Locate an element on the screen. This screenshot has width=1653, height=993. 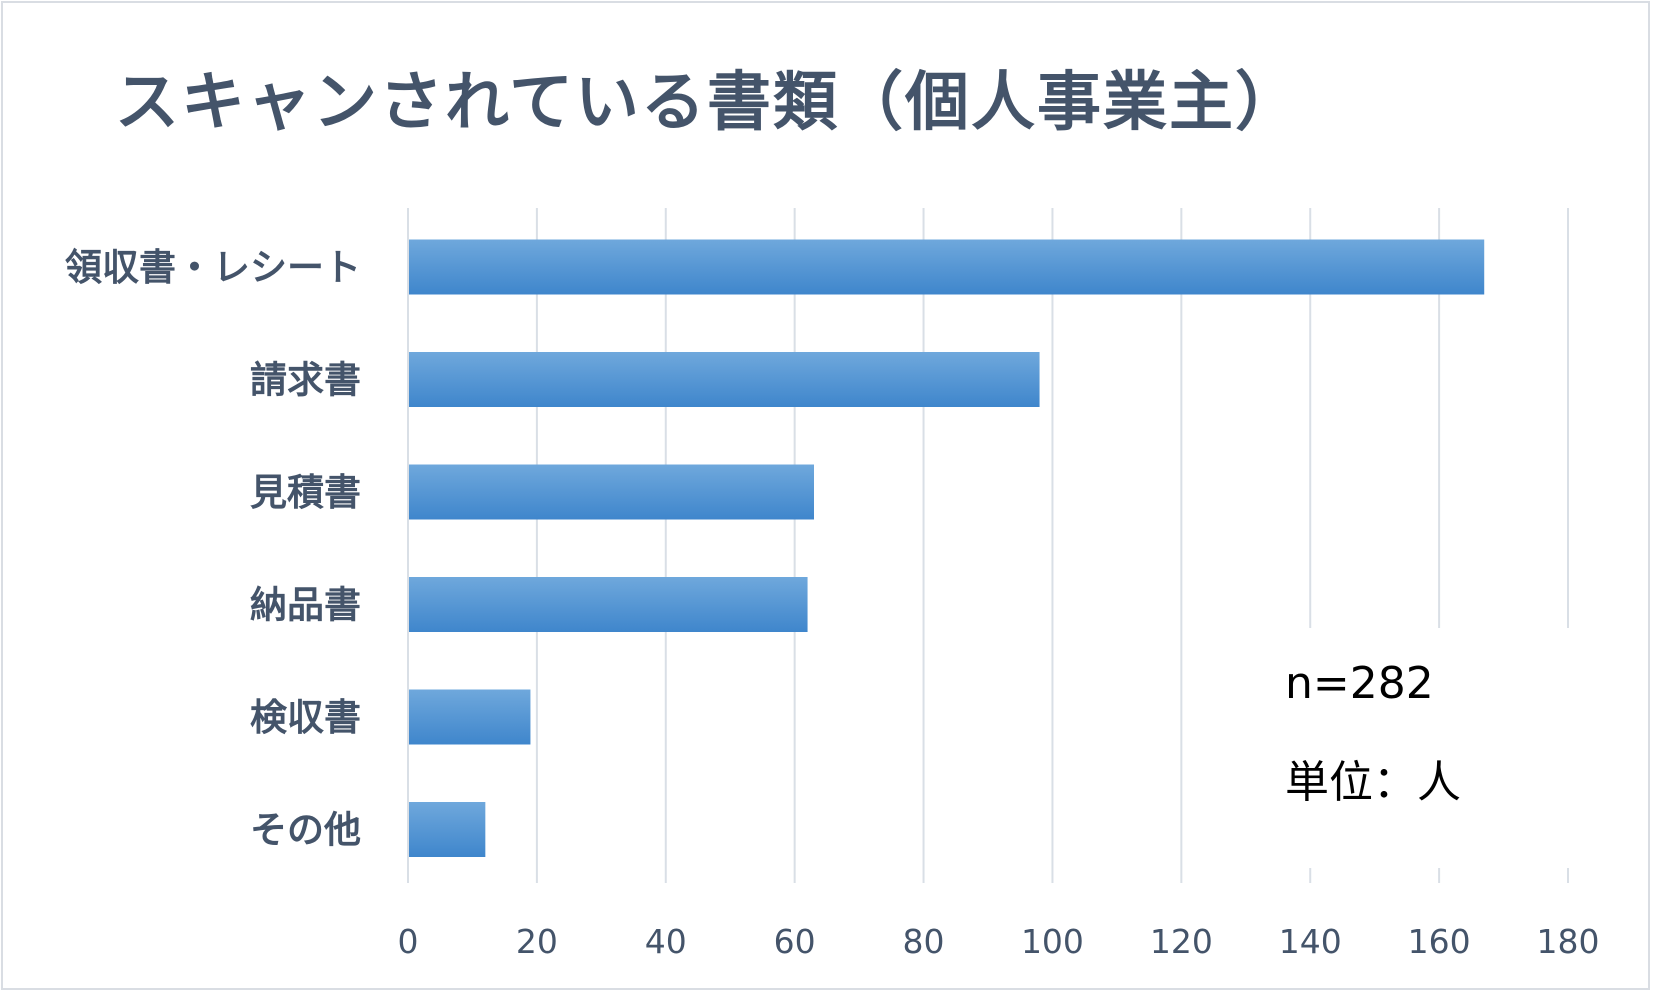
category-label: 納品書 is located at coordinates (305, 605).